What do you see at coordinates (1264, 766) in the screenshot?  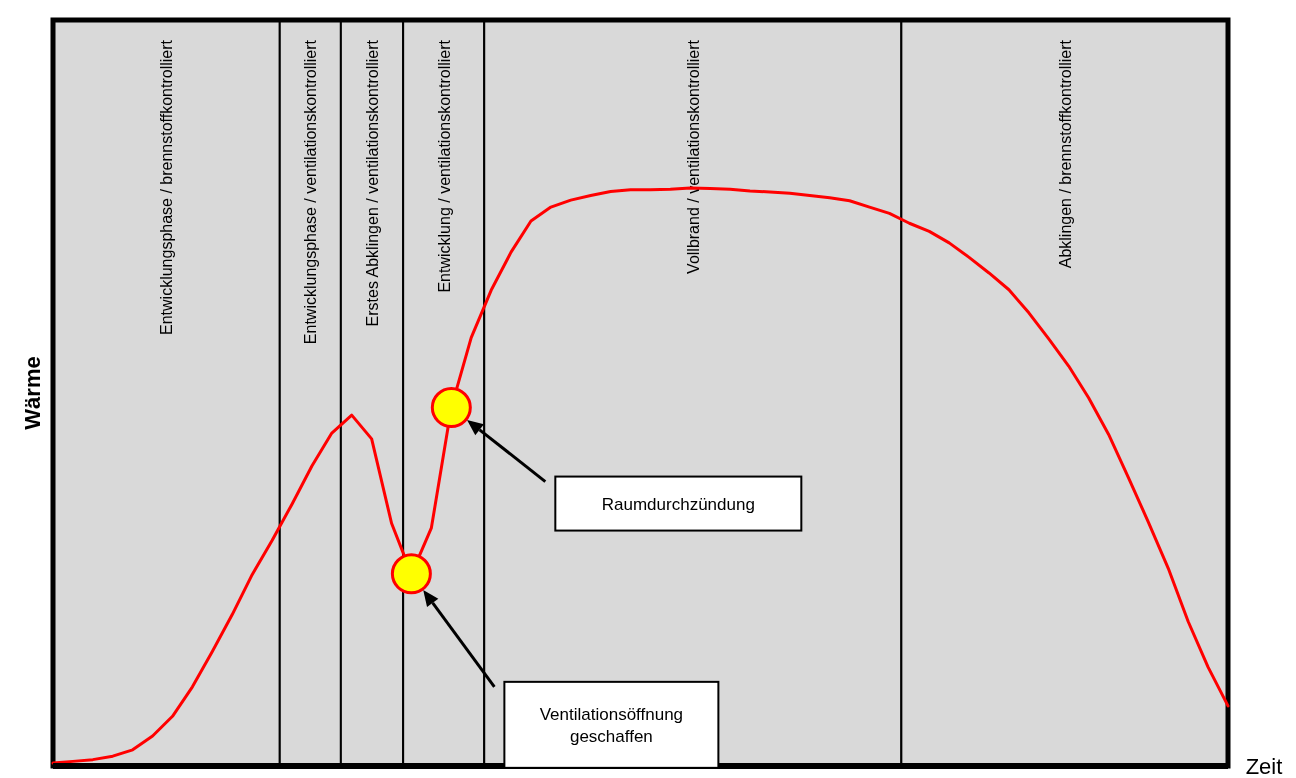 I see `x-axis-title: Zeit` at bounding box center [1264, 766].